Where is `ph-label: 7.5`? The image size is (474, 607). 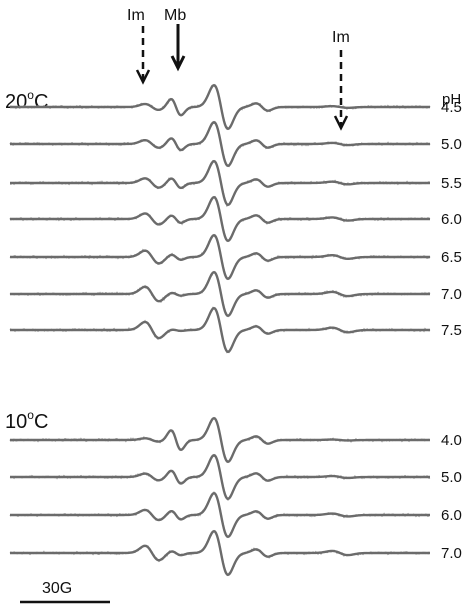
ph-label: 7.5 is located at coordinates (451, 330).